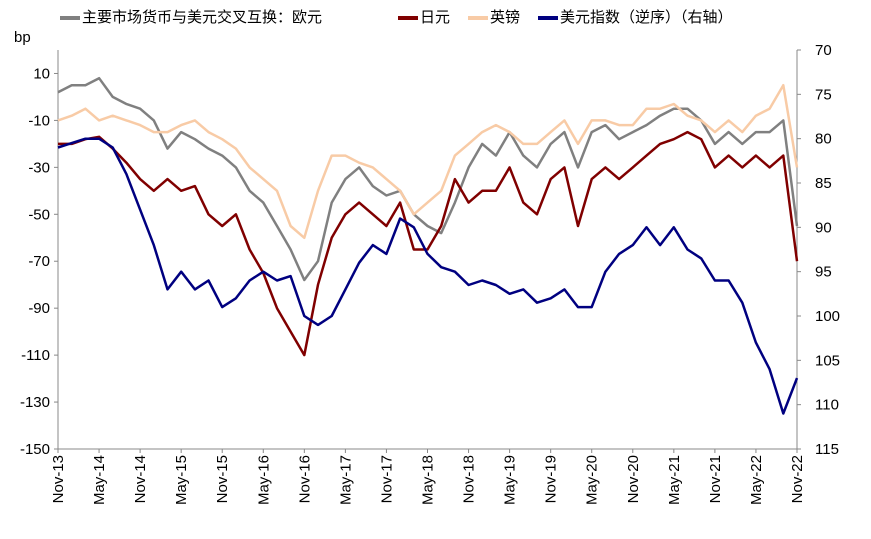 The height and width of the screenshot is (539, 871). Describe the element at coordinates (428, 480) in the screenshot. I see `x-tick-label: May-18` at that location.